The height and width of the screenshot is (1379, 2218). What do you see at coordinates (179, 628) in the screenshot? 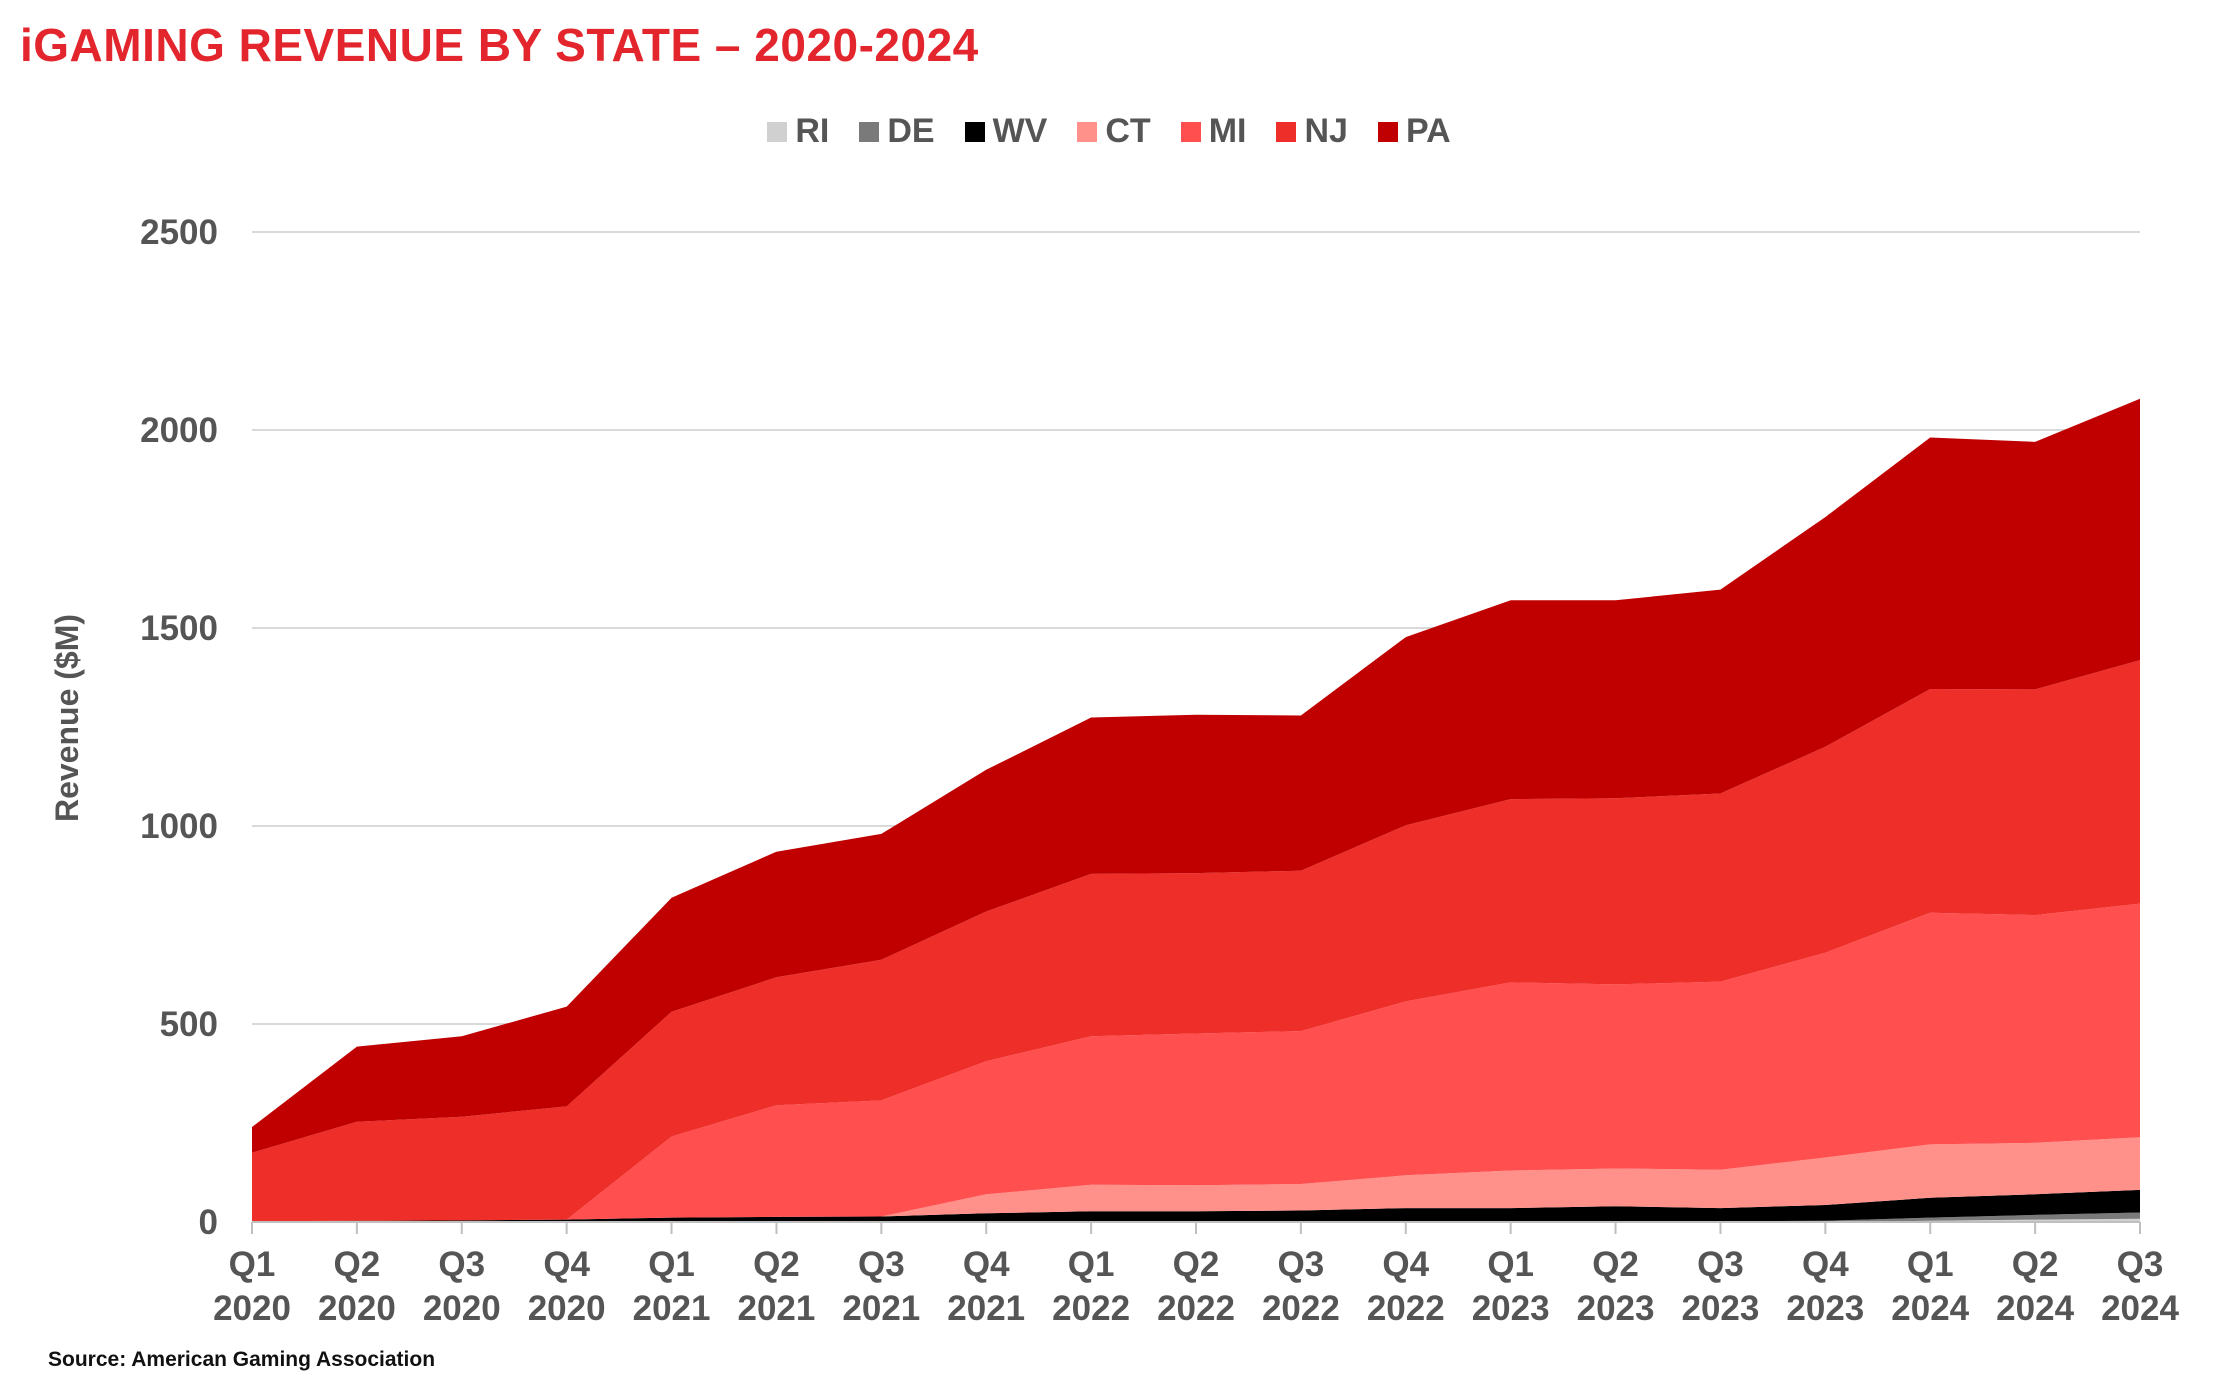
I see `y-tick-label: 1500` at bounding box center [179, 628].